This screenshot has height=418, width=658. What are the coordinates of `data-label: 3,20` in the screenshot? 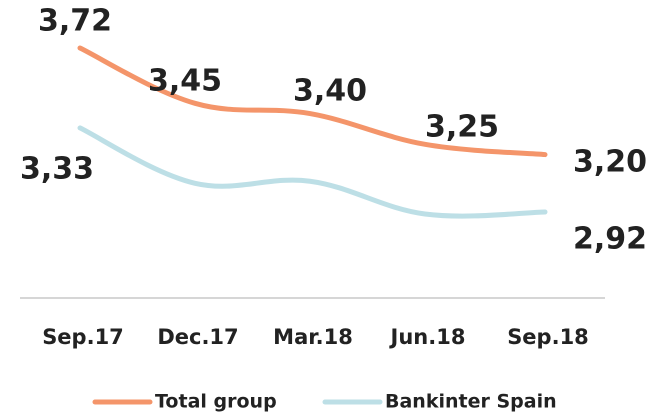 It's located at (610, 162).